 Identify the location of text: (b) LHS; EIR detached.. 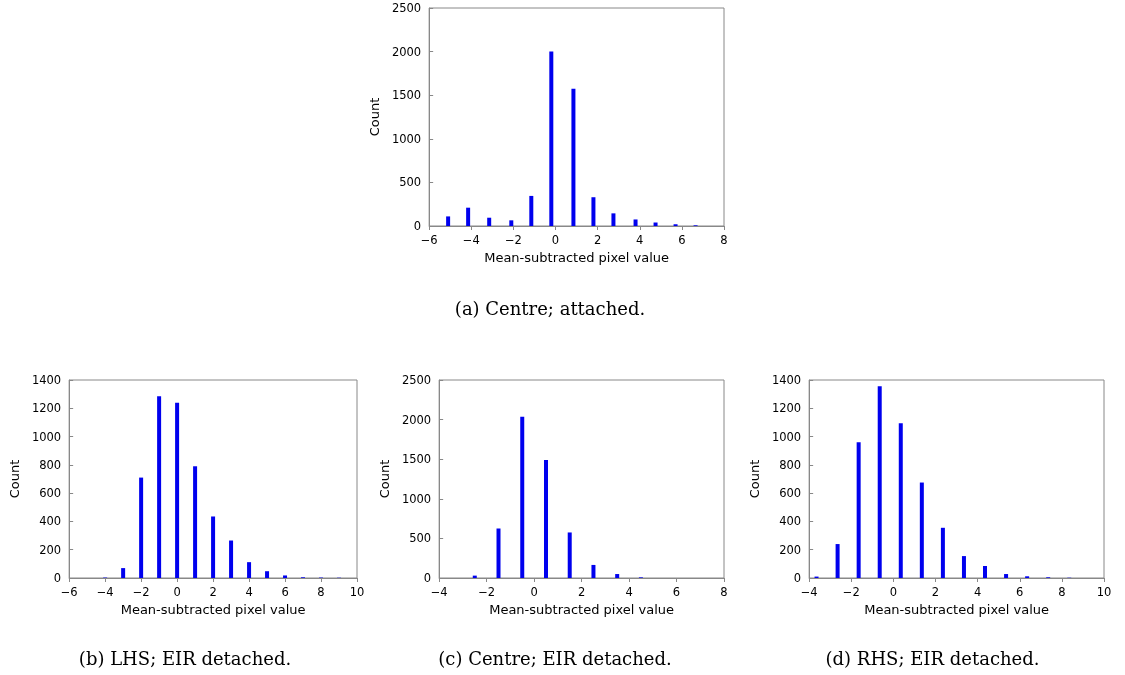
(185, 658).